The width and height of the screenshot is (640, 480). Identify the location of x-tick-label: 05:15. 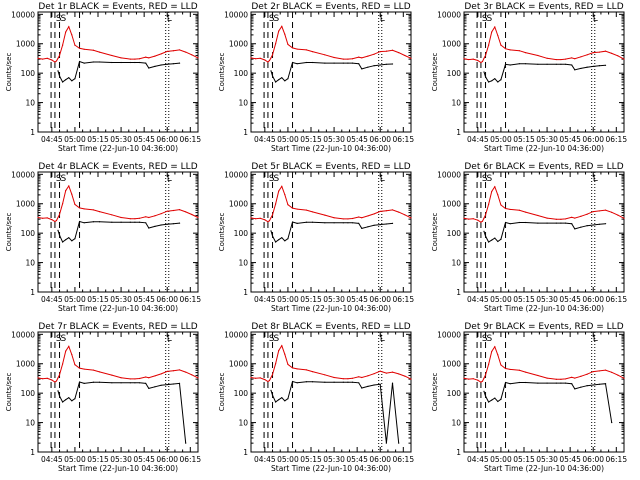
(311, 139).